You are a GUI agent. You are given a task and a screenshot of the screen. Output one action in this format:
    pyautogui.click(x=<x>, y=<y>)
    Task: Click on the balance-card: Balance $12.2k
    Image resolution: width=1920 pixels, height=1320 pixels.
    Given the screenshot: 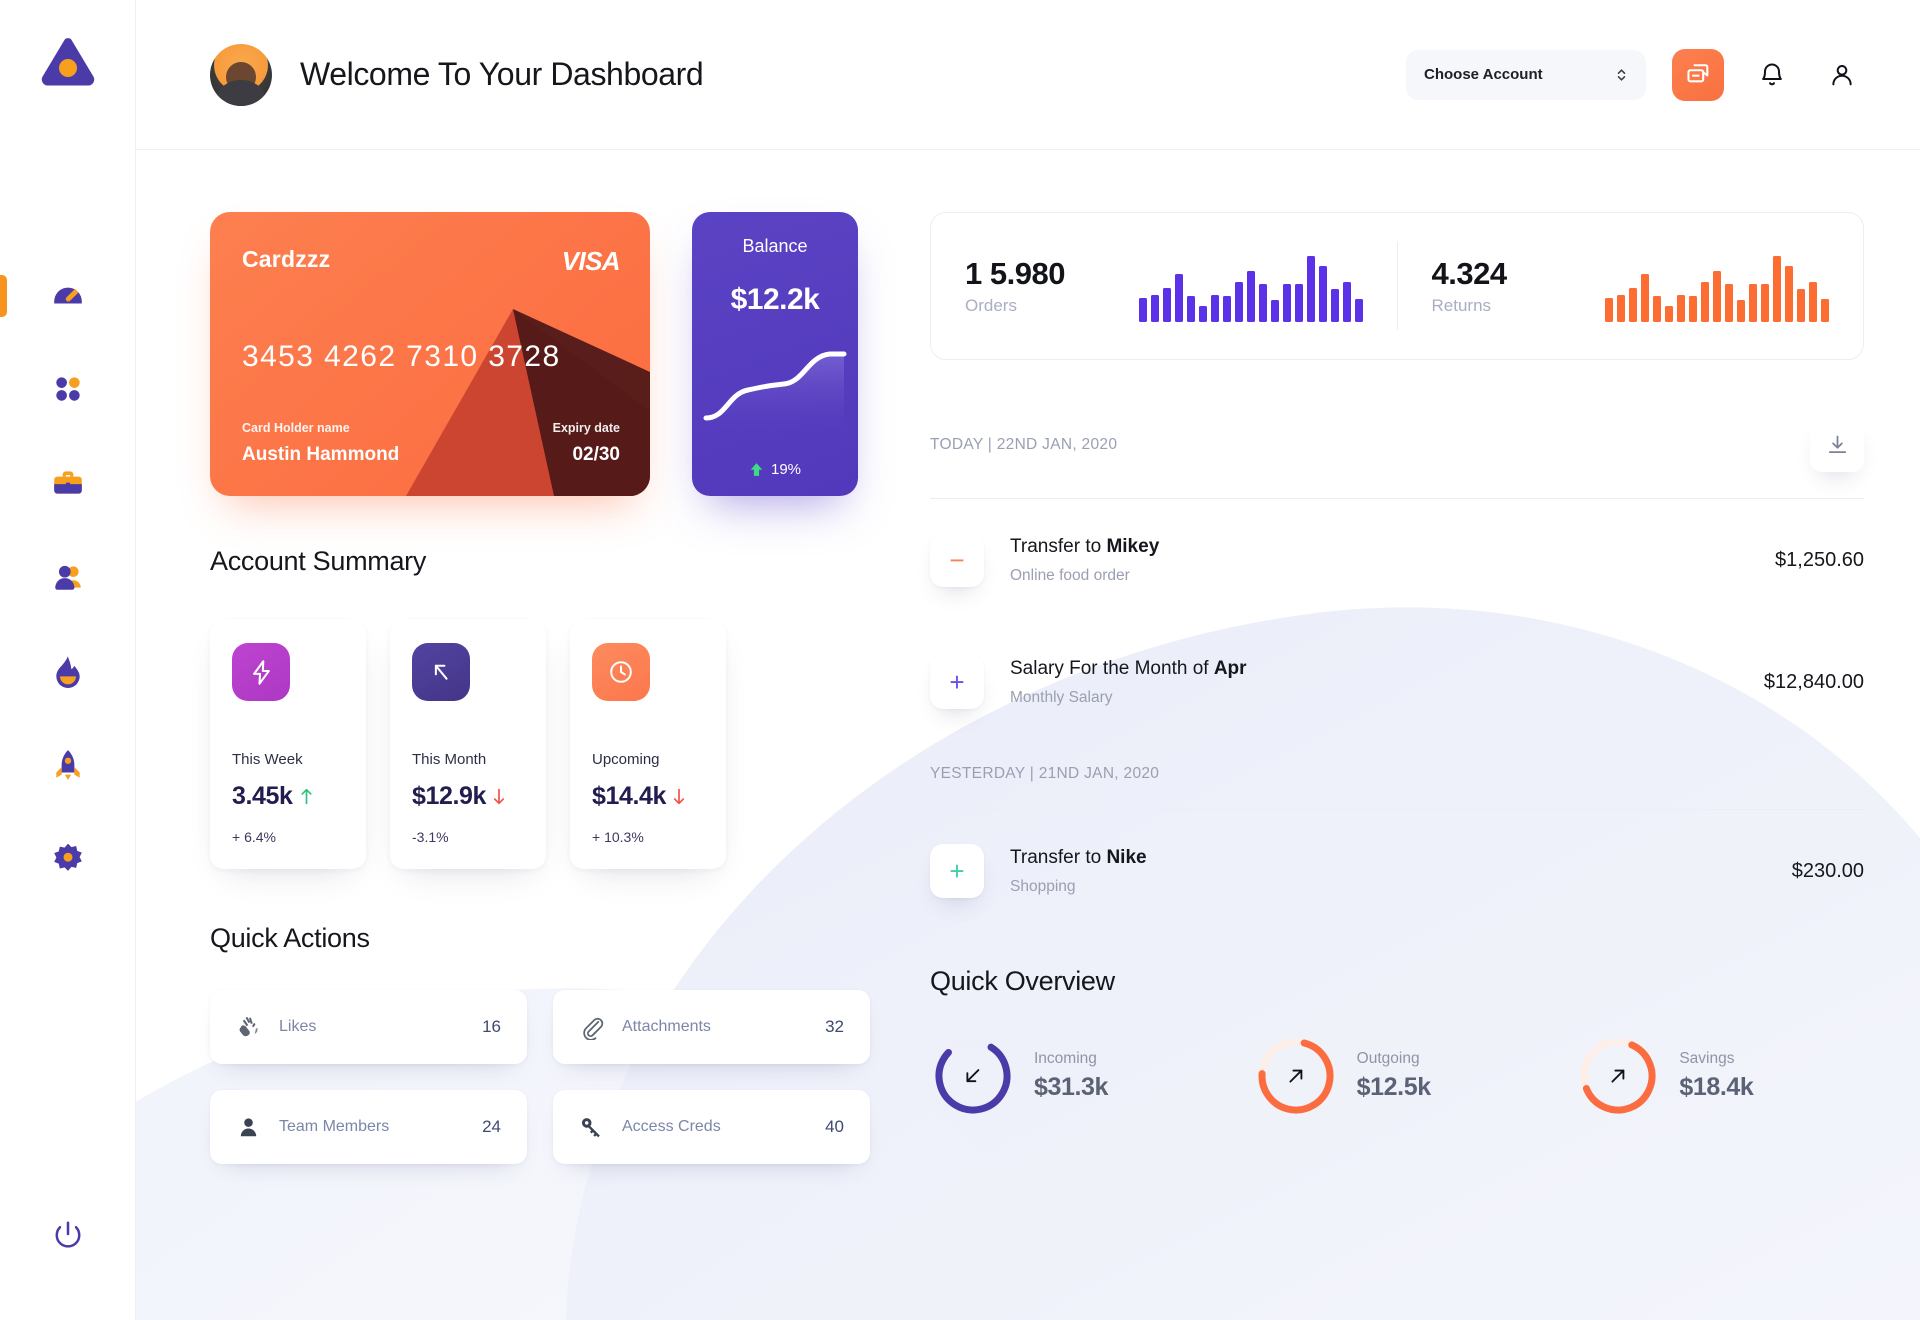 What is the action you would take?
    pyautogui.click(x=775, y=354)
    